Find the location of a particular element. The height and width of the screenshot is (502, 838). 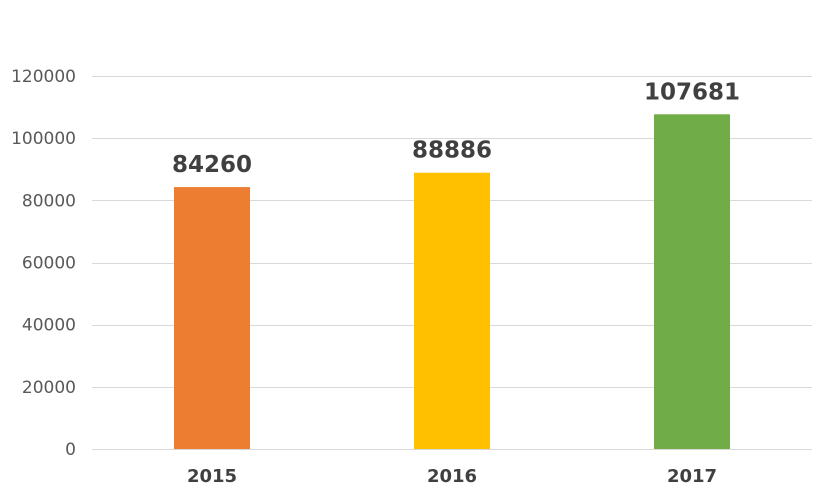

bar-2016 is located at coordinates (452, 310).